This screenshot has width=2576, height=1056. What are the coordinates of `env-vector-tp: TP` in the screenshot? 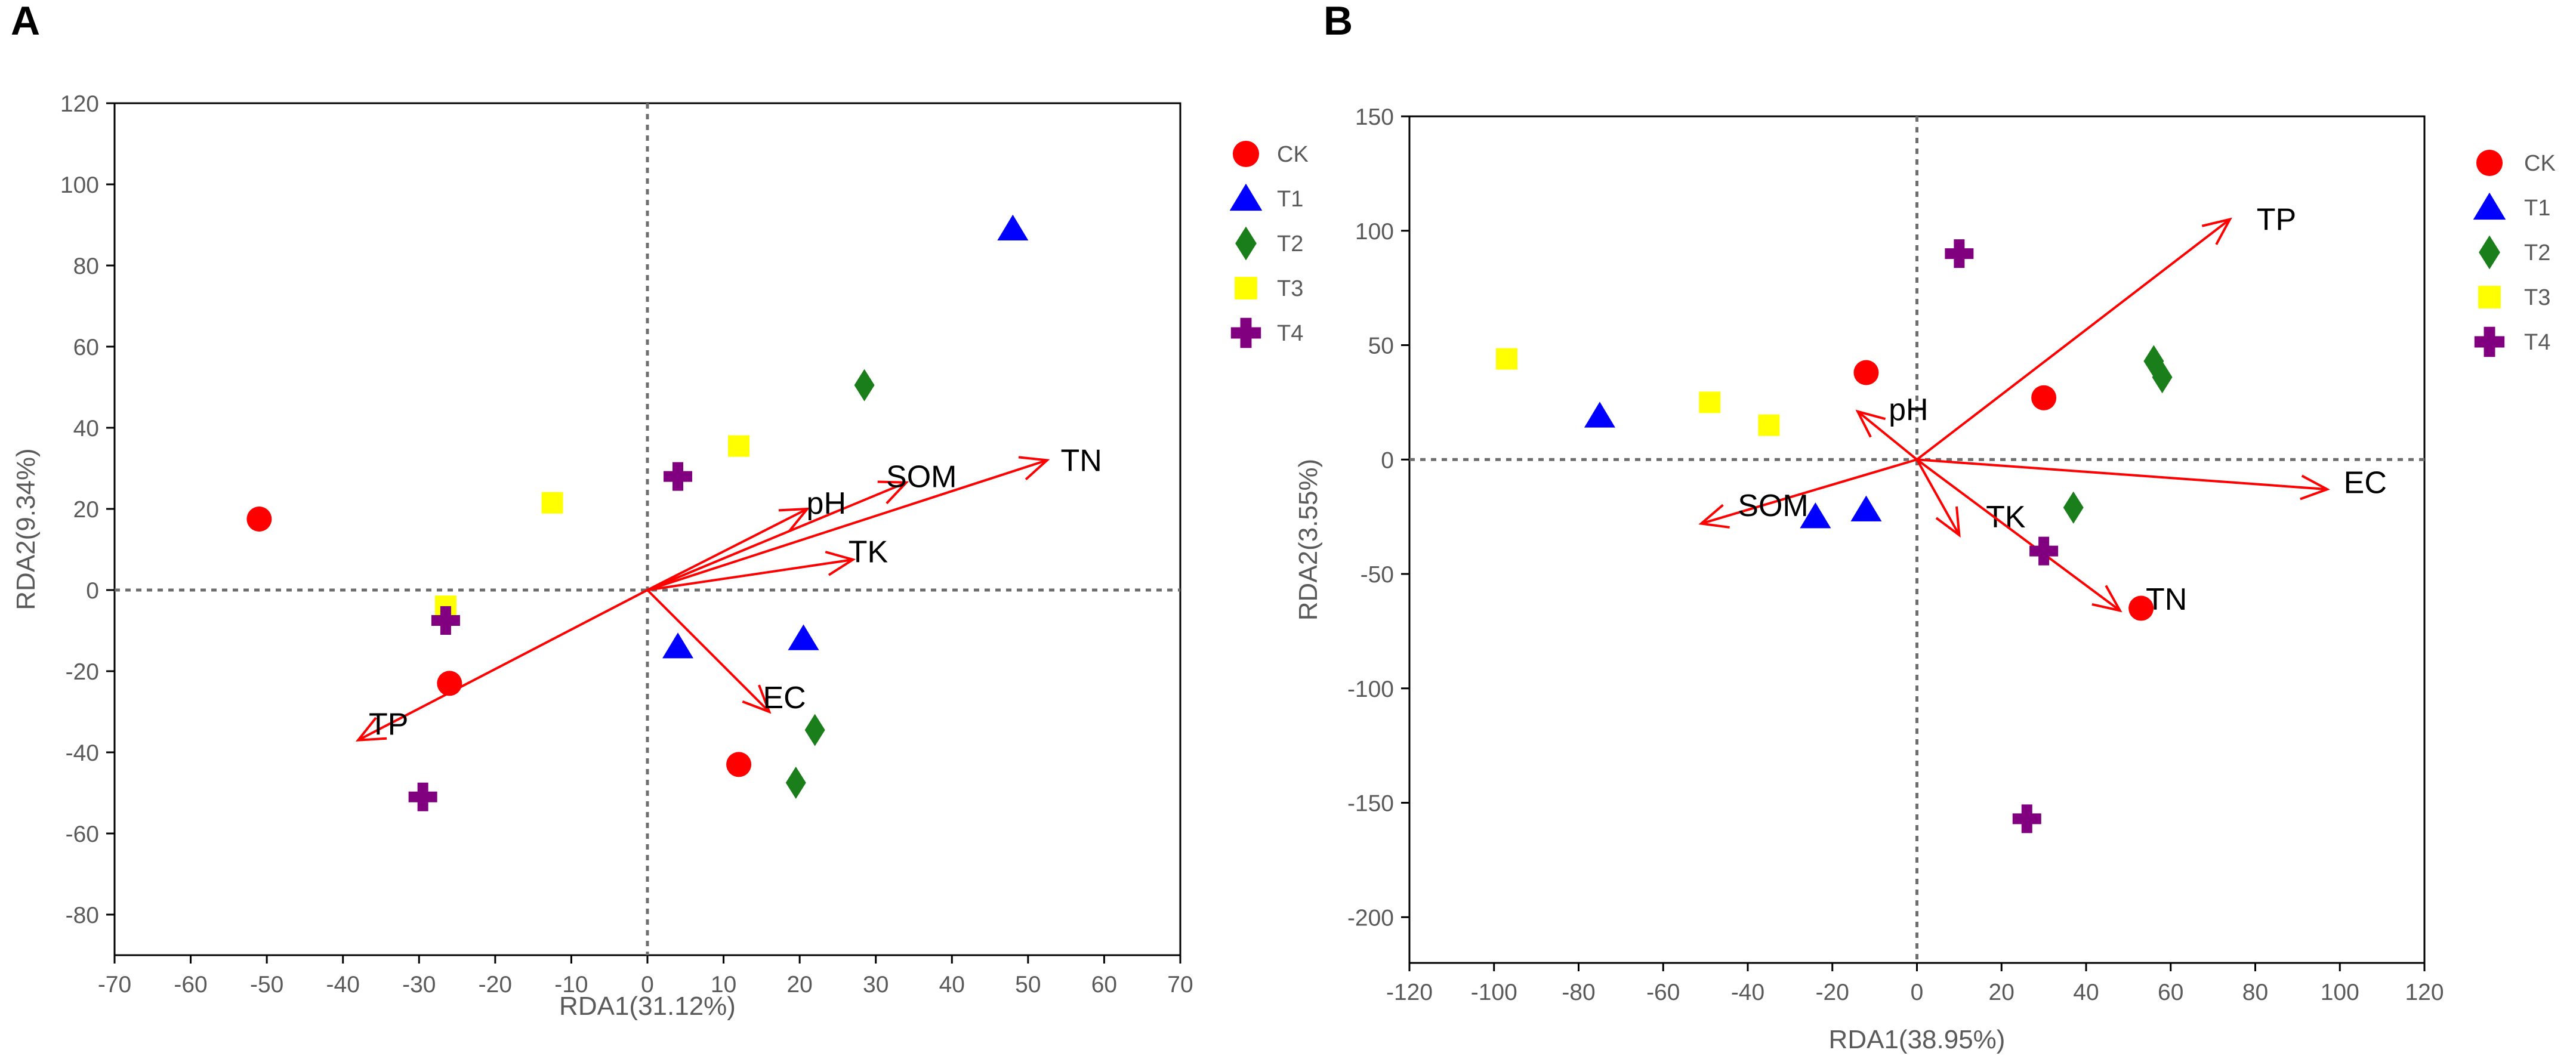 It's located at (501, 665).